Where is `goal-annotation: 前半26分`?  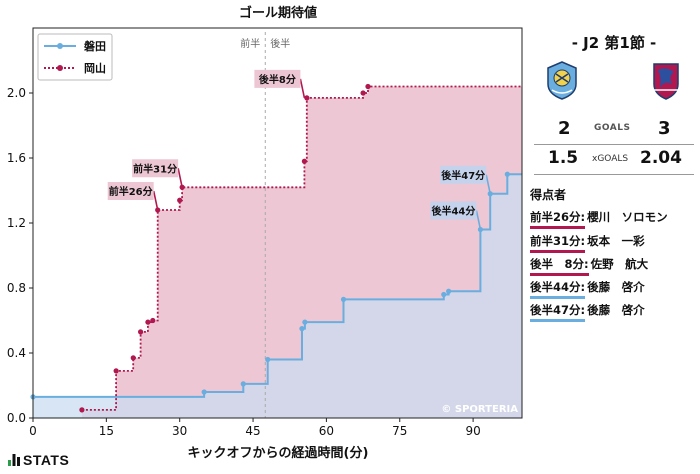
goal-annotation: 前半26分 is located at coordinates (131, 191).